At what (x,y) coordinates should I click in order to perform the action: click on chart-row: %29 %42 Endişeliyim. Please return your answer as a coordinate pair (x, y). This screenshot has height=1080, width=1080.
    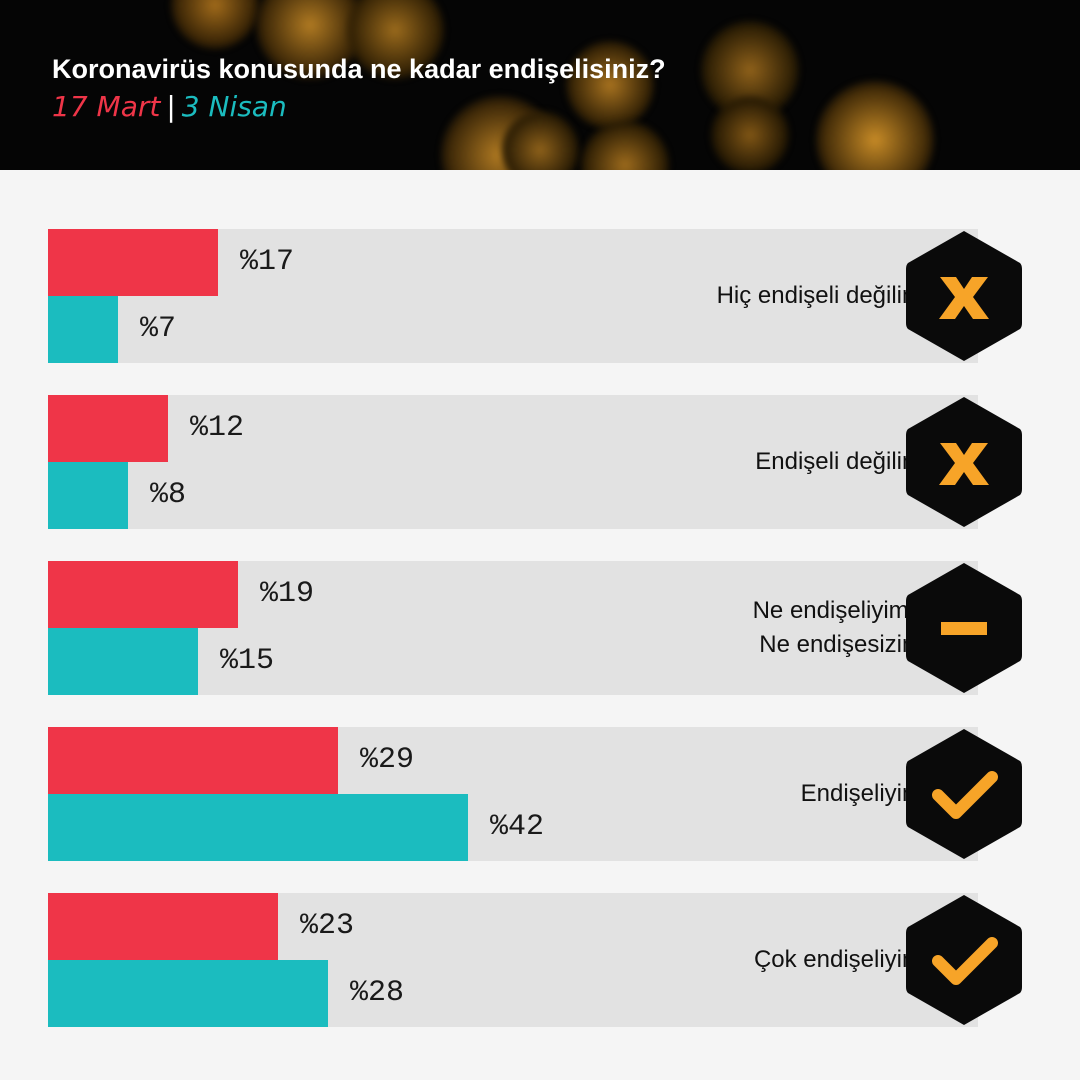
    Looking at the image, I should click on (548, 794).